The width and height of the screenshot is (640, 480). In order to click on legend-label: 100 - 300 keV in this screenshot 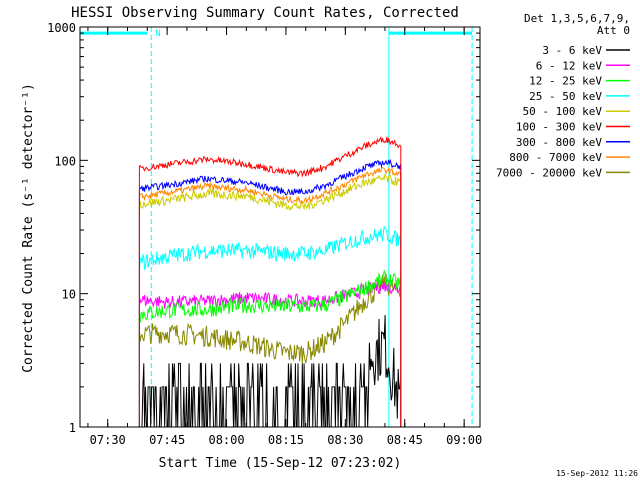, I will do `click(559, 127)`.